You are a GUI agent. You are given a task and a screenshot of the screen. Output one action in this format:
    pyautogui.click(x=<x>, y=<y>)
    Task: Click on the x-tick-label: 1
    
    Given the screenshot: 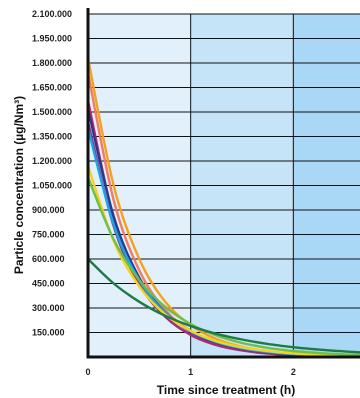 What is the action you would take?
    pyautogui.click(x=190, y=372)
    